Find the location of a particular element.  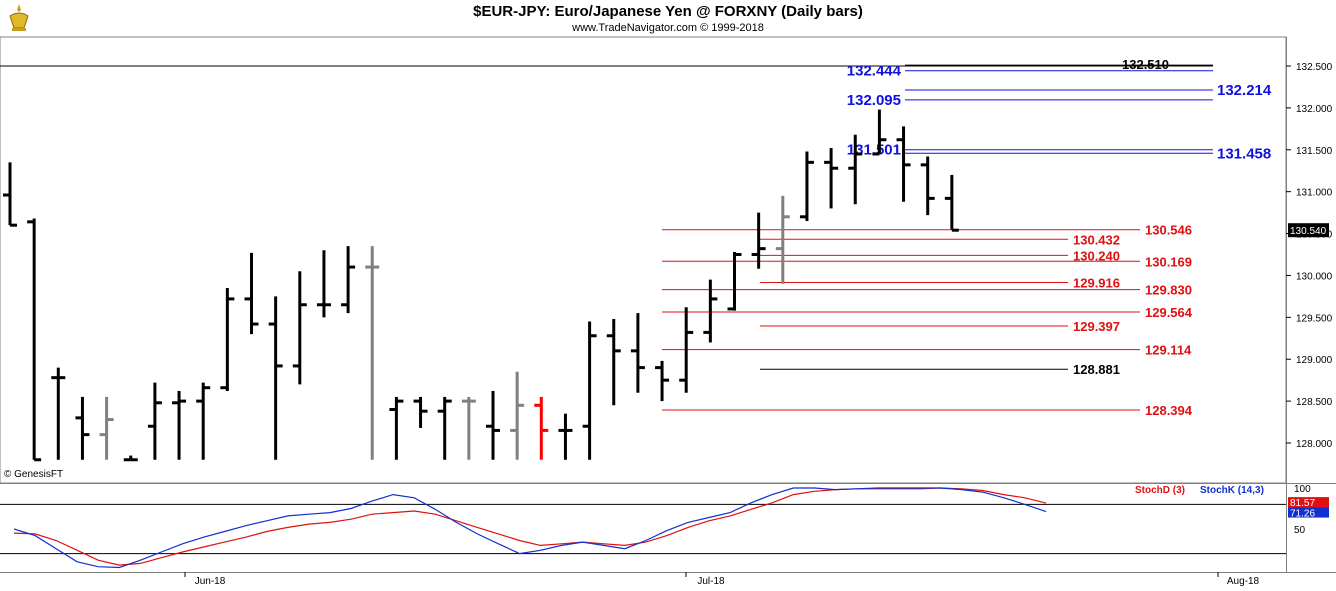

y-tick-label: 132.500 is located at coordinates (1314, 67).